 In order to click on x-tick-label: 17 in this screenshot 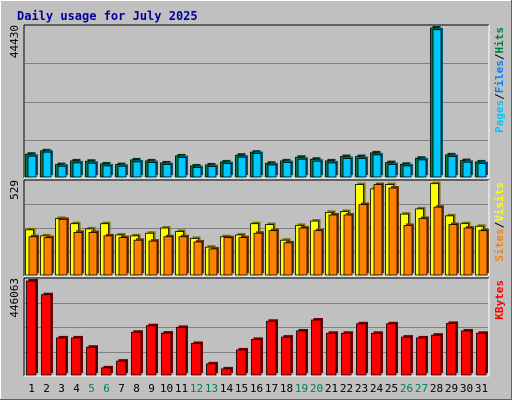, I will do `click(271, 388)`.